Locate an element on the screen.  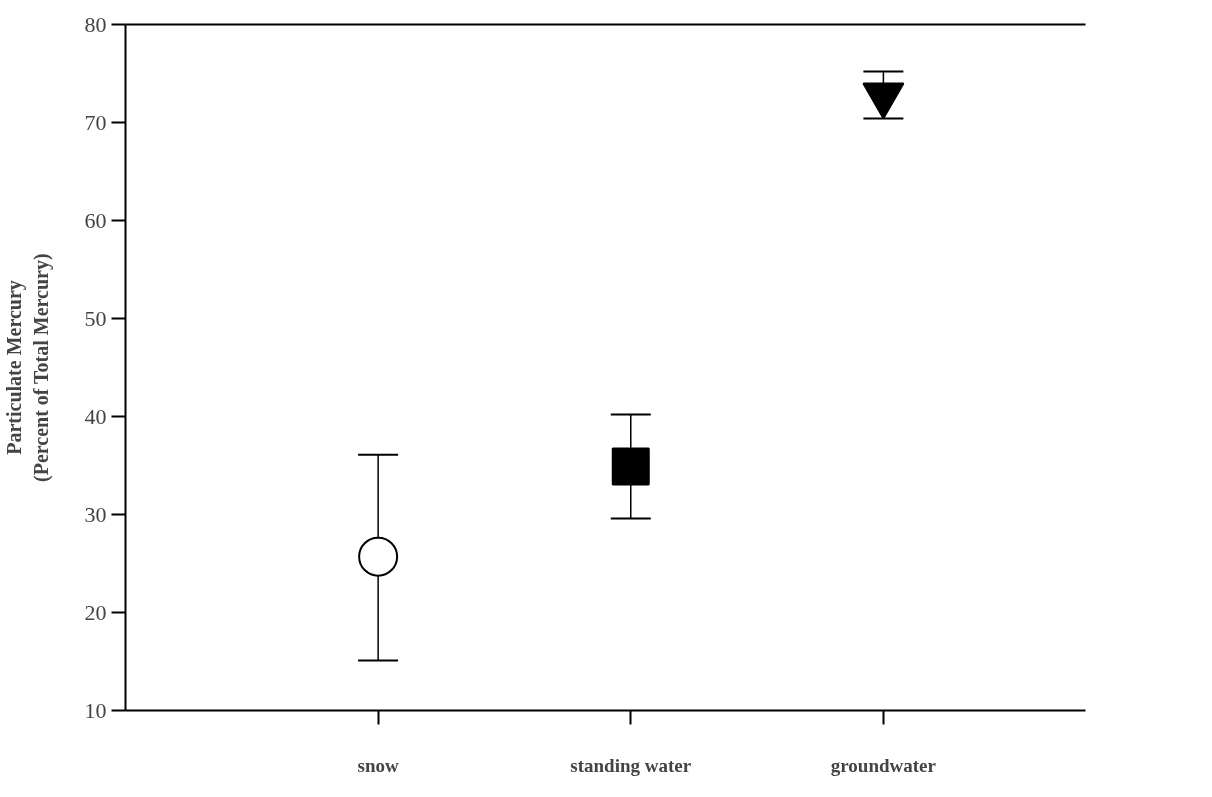
y-axis-title: Particulate Mercury (Percent of Total Mercury) is located at coordinates (28, 367).